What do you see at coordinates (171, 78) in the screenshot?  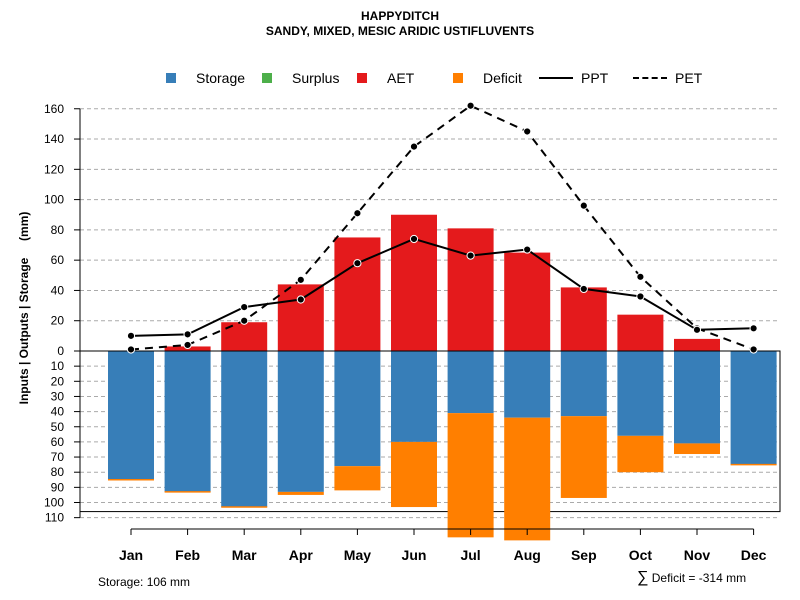 I see `legend-swatch-storage` at bounding box center [171, 78].